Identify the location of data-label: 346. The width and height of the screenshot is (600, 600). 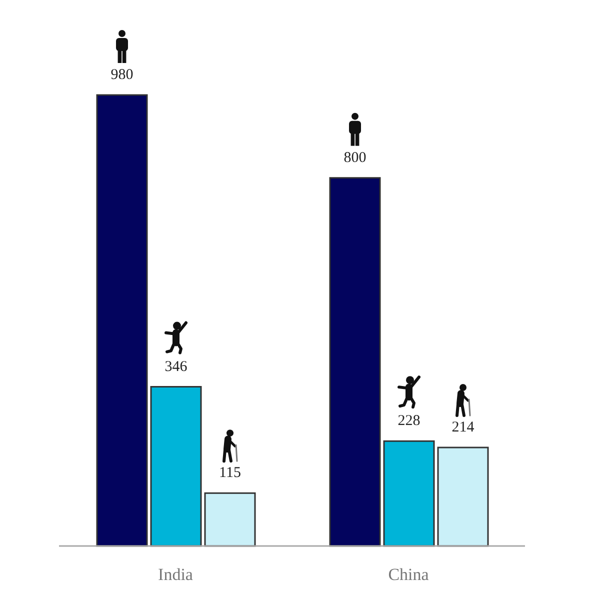
(176, 366).